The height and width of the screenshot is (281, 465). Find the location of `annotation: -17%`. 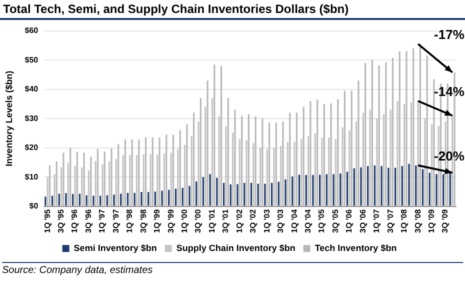

annotation: -17% is located at coordinates (449, 34).